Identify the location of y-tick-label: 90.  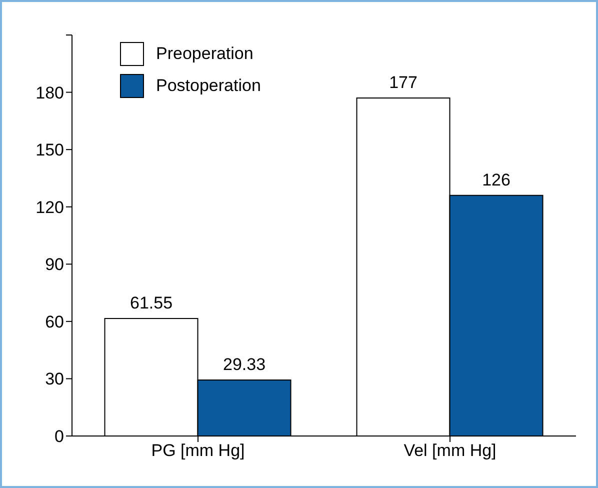
(54, 264).